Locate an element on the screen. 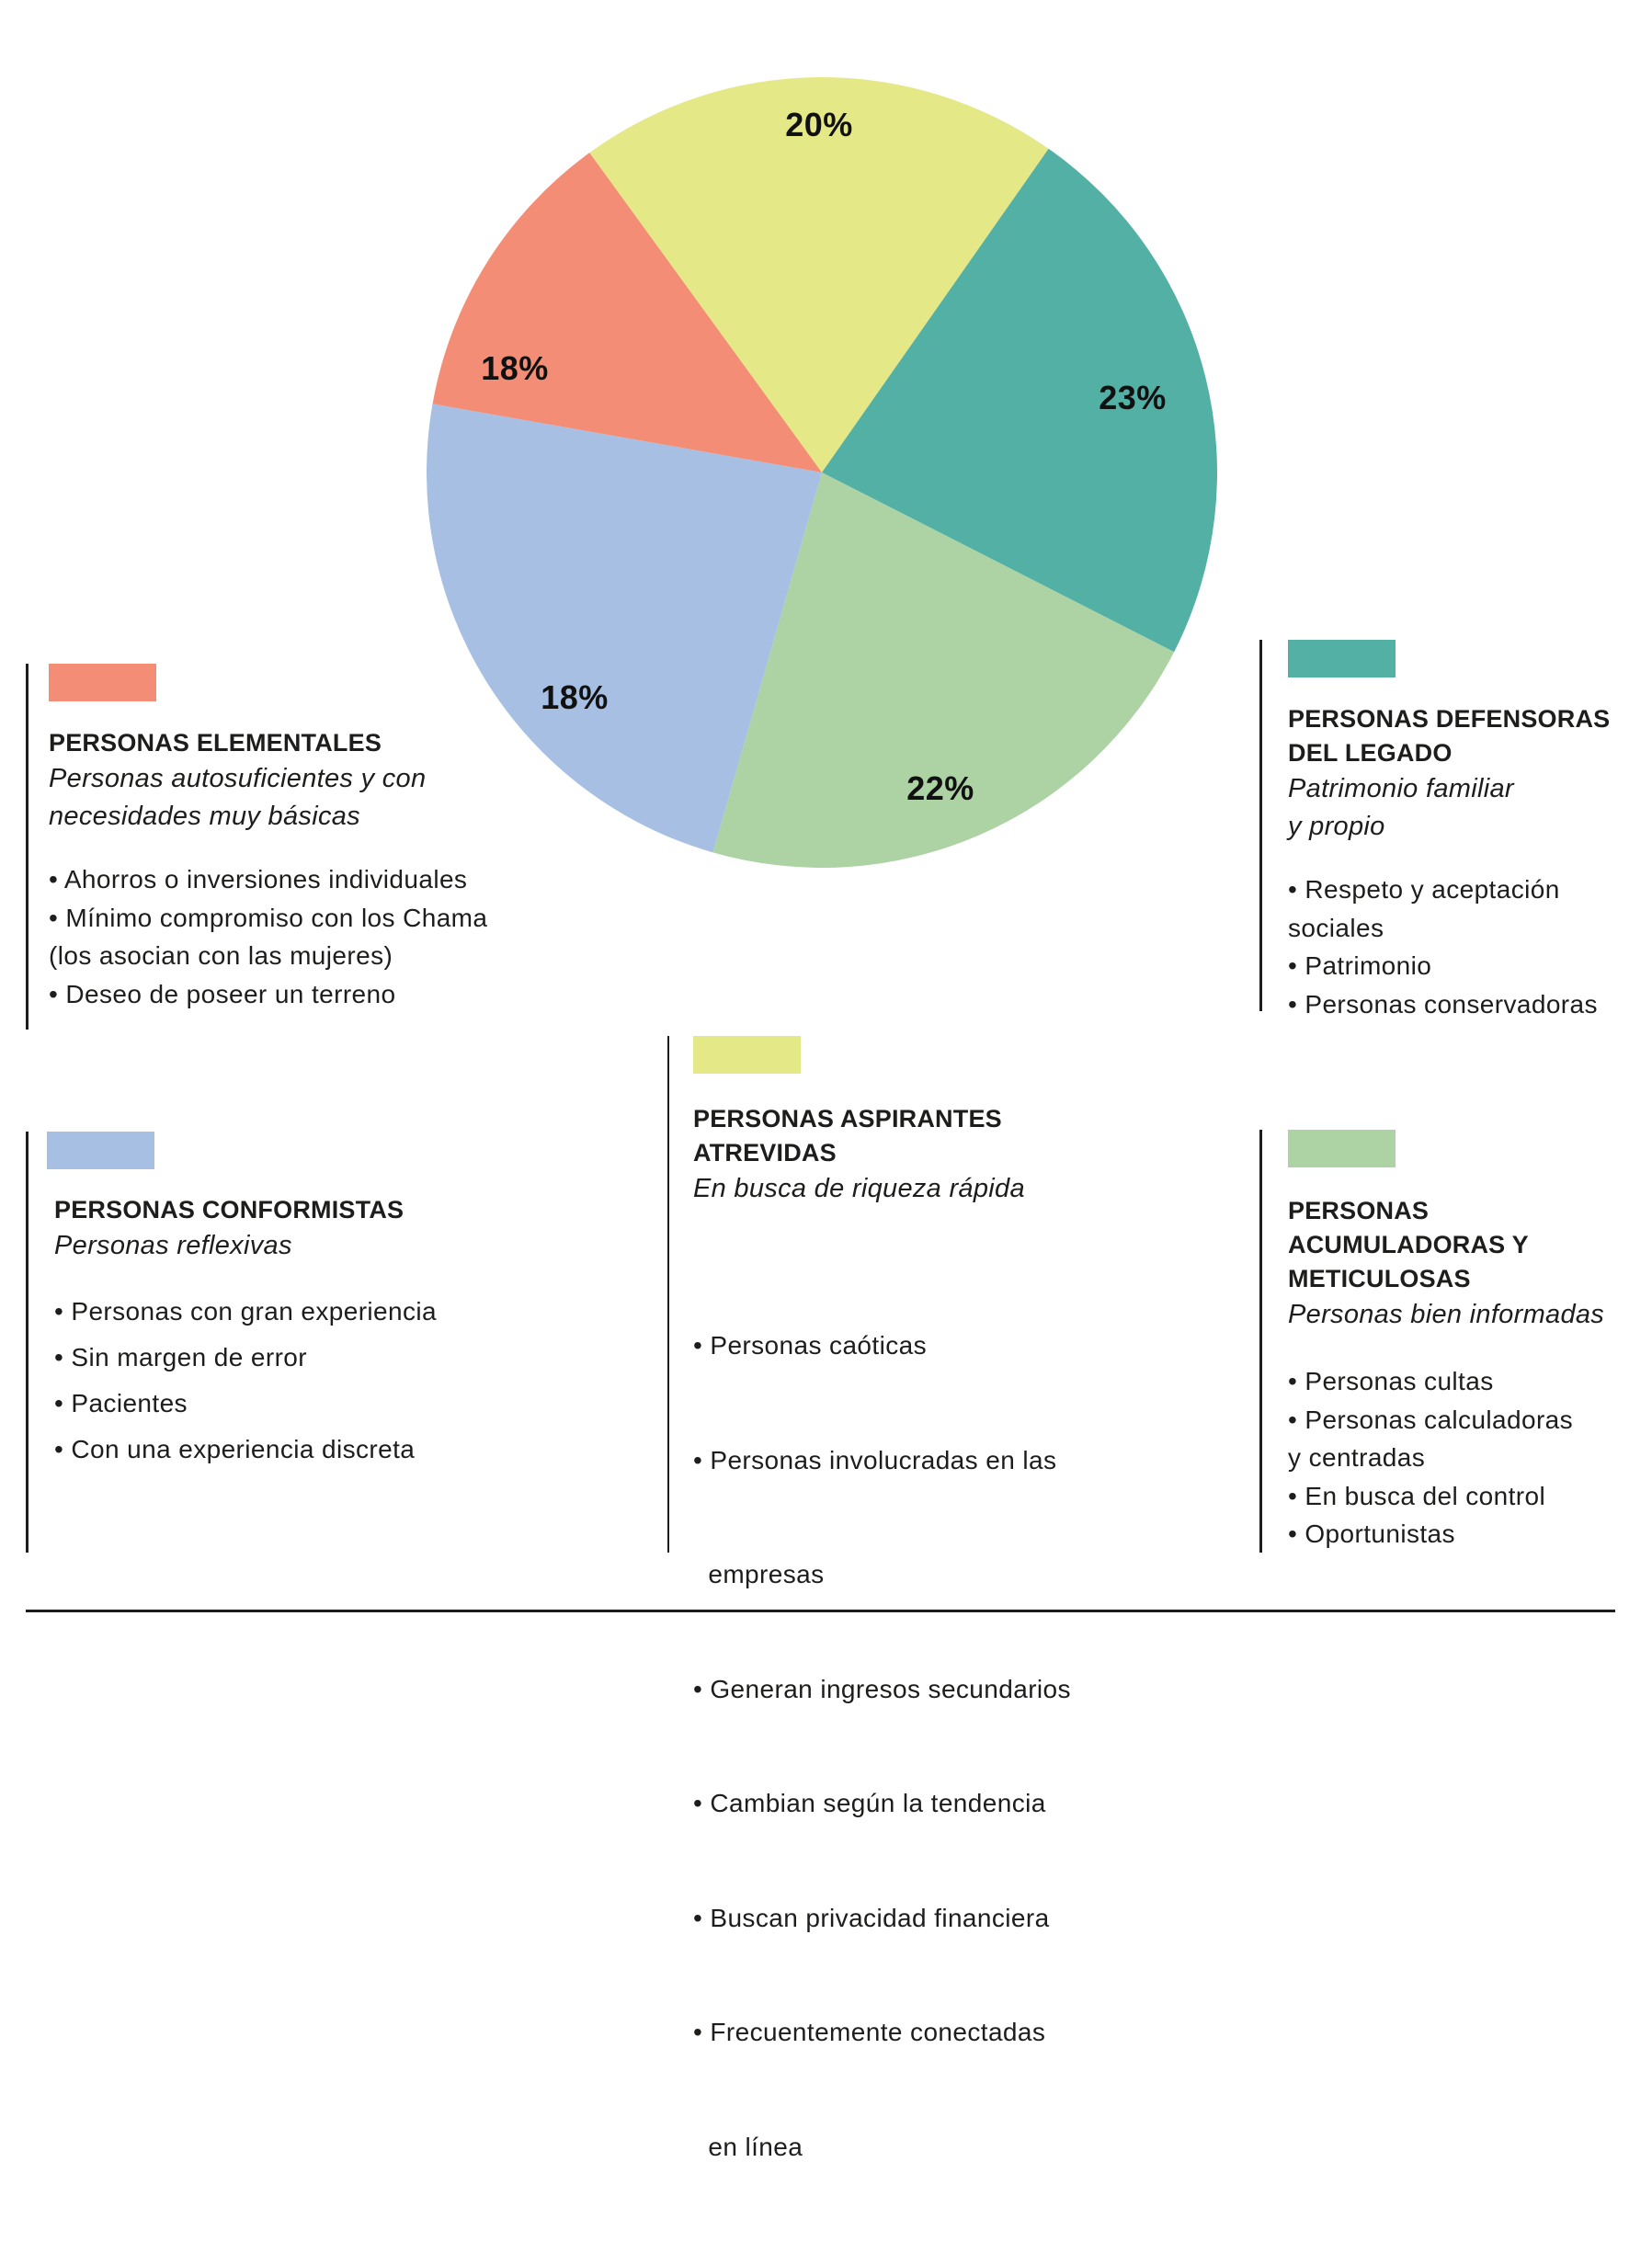 The height and width of the screenshot is (2242, 1652). pct-label-aspirantes: 20% is located at coordinates (819, 124).